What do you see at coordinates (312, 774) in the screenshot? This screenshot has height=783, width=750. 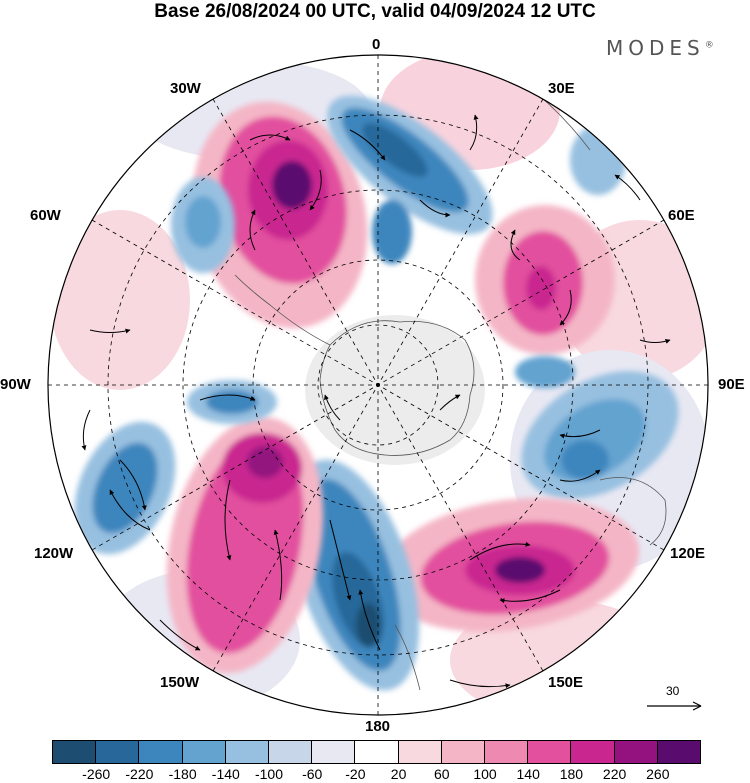 I see `colorbar-tick-label: -60` at bounding box center [312, 774].